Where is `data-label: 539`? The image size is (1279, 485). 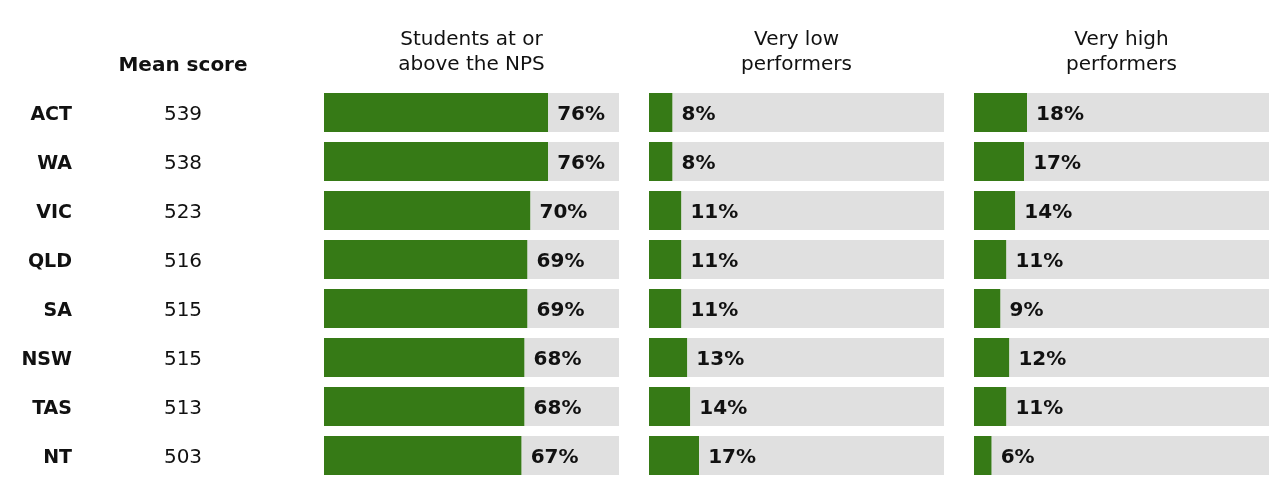 data-label: 539 is located at coordinates (183, 113).